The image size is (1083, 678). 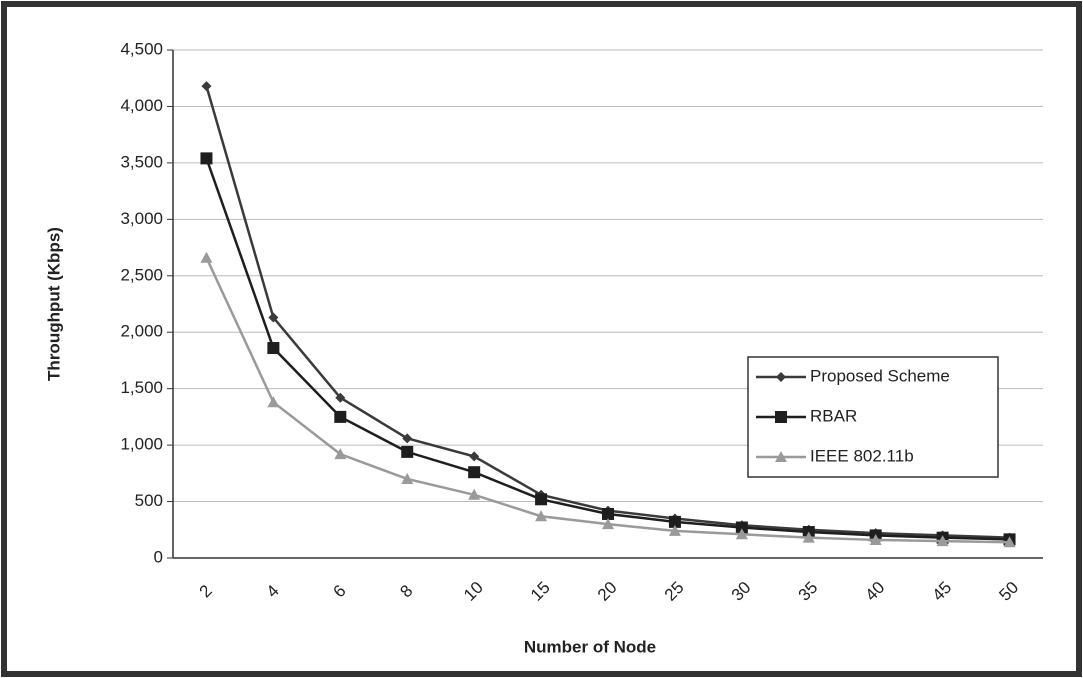 I want to click on y-tick-label: 1,500, so click(x=141, y=387).